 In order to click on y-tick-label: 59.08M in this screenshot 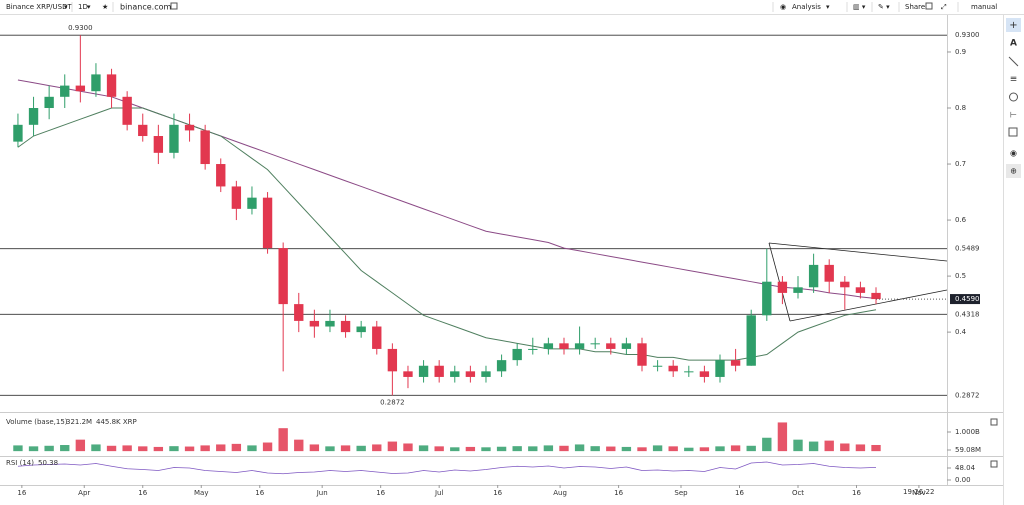, I will do `click(968, 450)`.